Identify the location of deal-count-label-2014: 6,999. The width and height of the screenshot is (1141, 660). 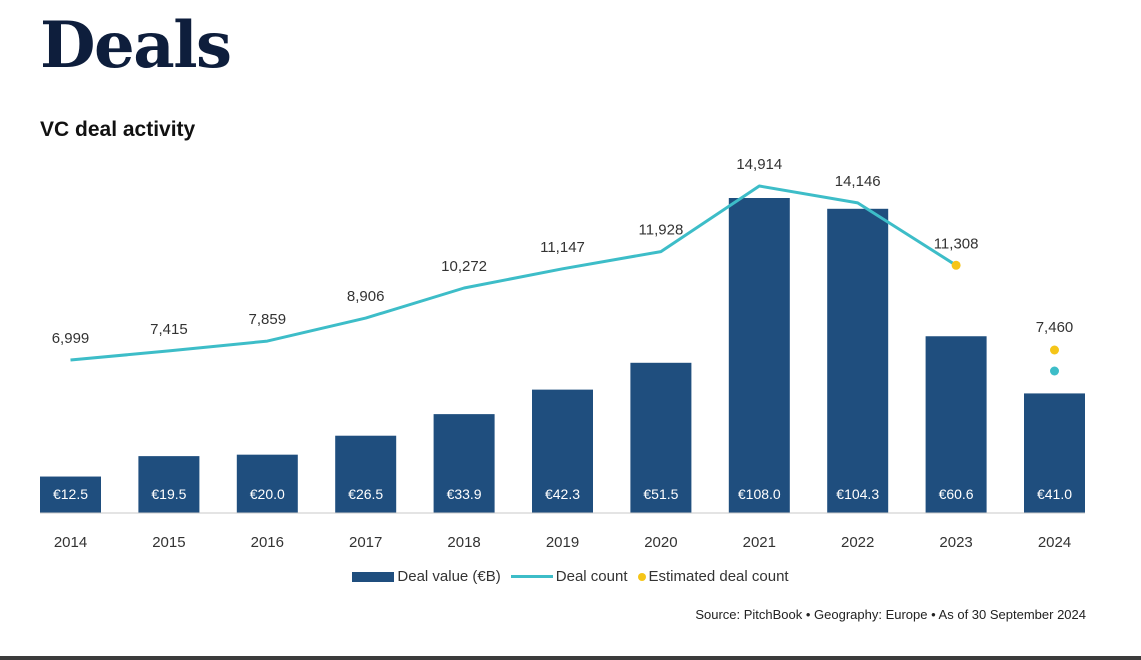
(71, 338).